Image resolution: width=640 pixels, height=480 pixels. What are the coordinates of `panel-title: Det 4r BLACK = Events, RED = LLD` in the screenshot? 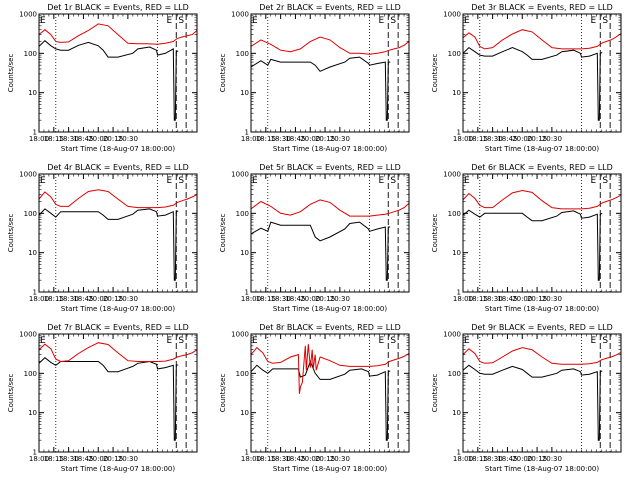 It's located at (118, 167).